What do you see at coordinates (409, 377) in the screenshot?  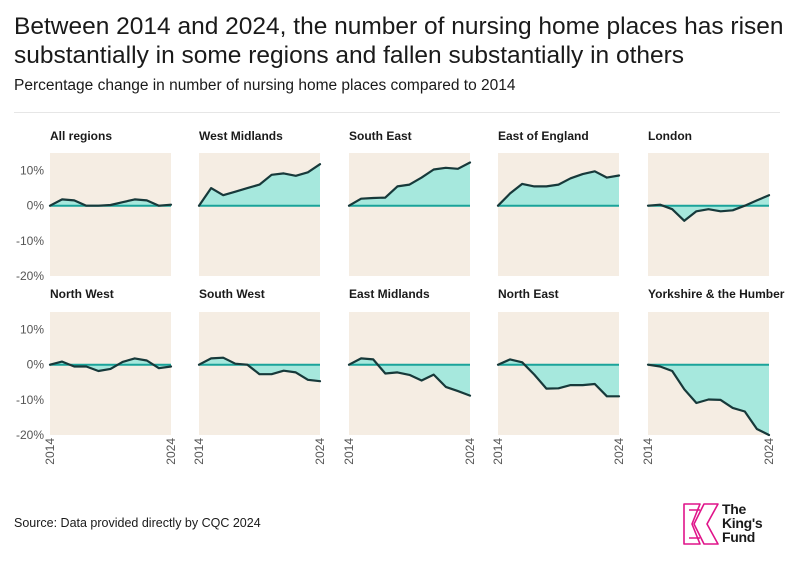 I see `area-east-midlands` at bounding box center [409, 377].